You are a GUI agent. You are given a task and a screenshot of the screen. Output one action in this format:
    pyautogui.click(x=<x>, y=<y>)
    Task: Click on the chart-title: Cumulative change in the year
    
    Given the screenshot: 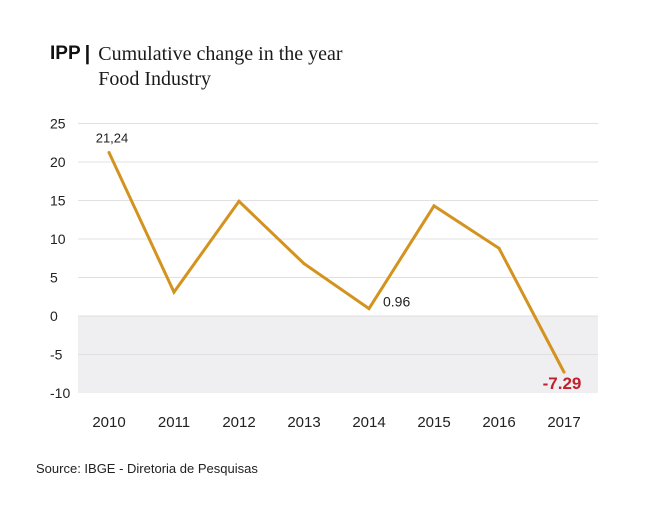 What is the action you would take?
    pyautogui.click(x=220, y=54)
    